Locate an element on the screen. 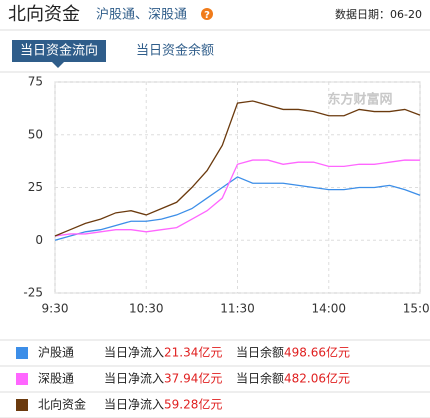 The width and height of the screenshot is (430, 418). net-value: 21.34亿元 is located at coordinates (193, 352).